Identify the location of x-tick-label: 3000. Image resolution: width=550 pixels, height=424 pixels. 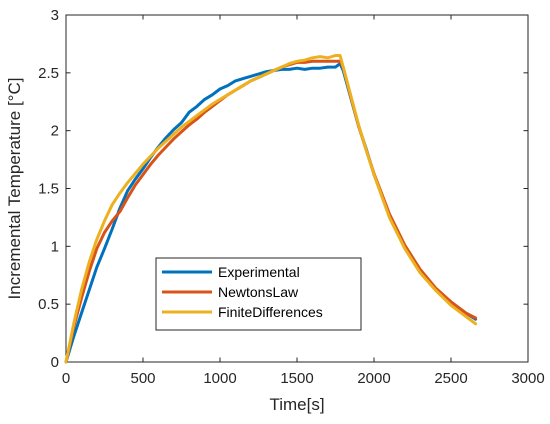
(527, 378).